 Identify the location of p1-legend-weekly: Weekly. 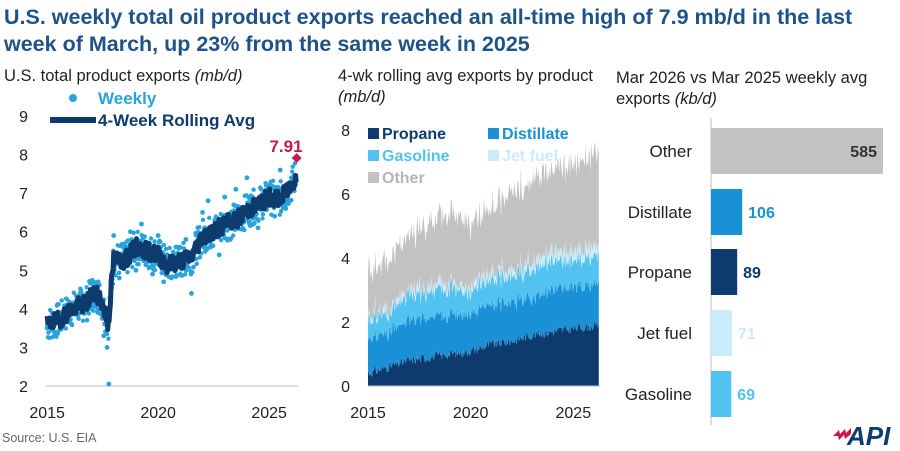
(127, 98).